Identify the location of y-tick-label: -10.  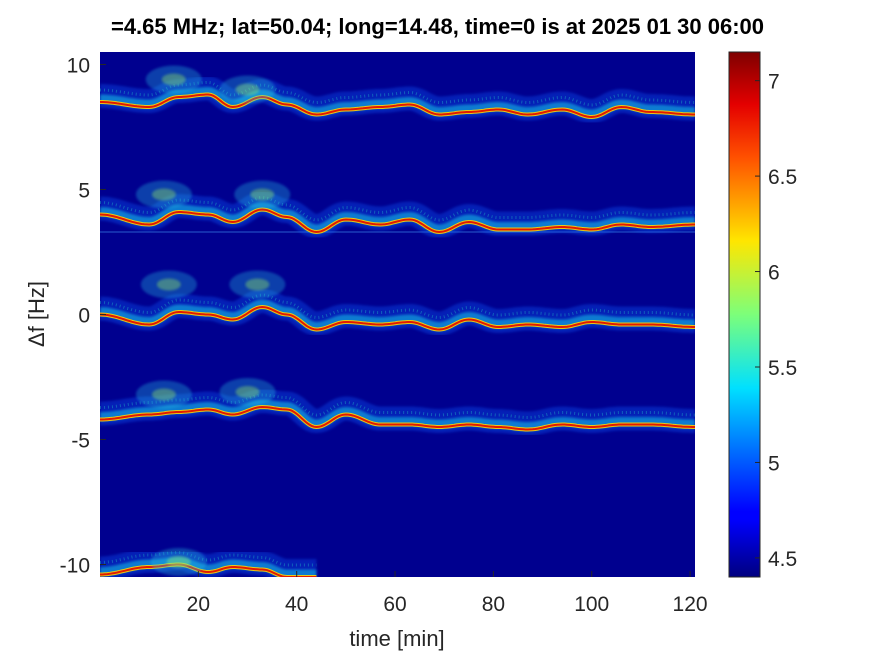
(75, 566).